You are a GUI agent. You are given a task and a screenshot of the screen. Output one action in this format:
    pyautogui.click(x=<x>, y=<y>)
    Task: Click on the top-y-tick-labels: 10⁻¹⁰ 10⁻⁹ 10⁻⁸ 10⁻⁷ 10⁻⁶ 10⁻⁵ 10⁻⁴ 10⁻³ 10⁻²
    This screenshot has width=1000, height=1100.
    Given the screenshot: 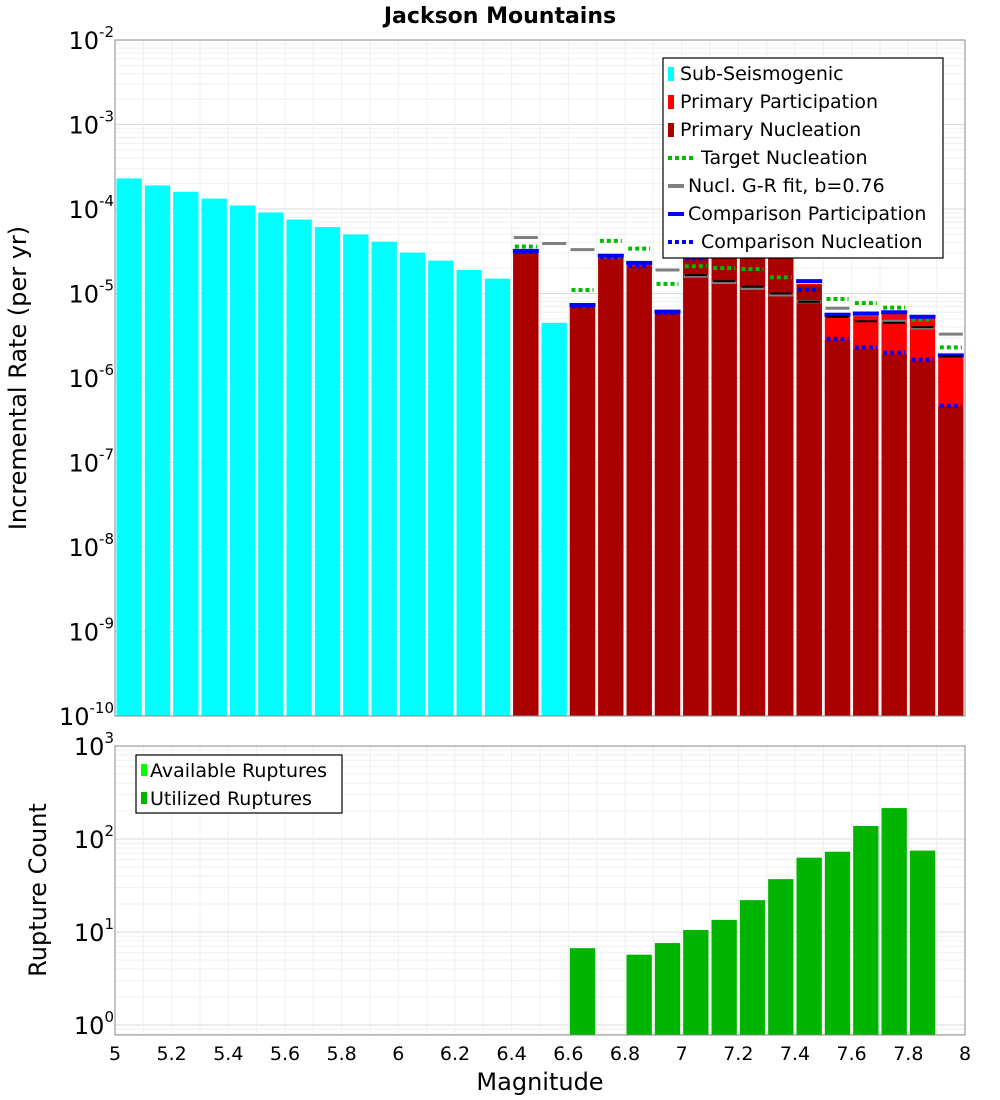 What is the action you would take?
    pyautogui.click(x=86, y=377)
    